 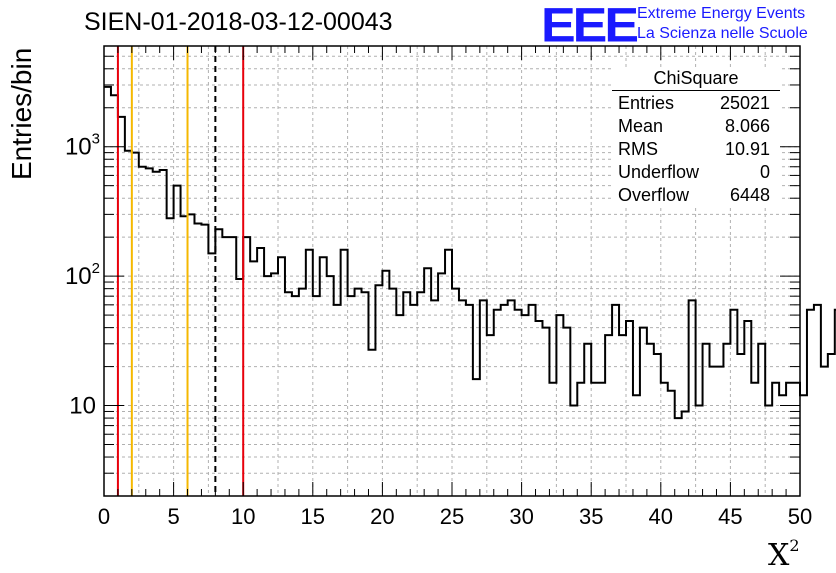 I want to click on stats-row-entries: Entries 25021, so click(x=694, y=104).